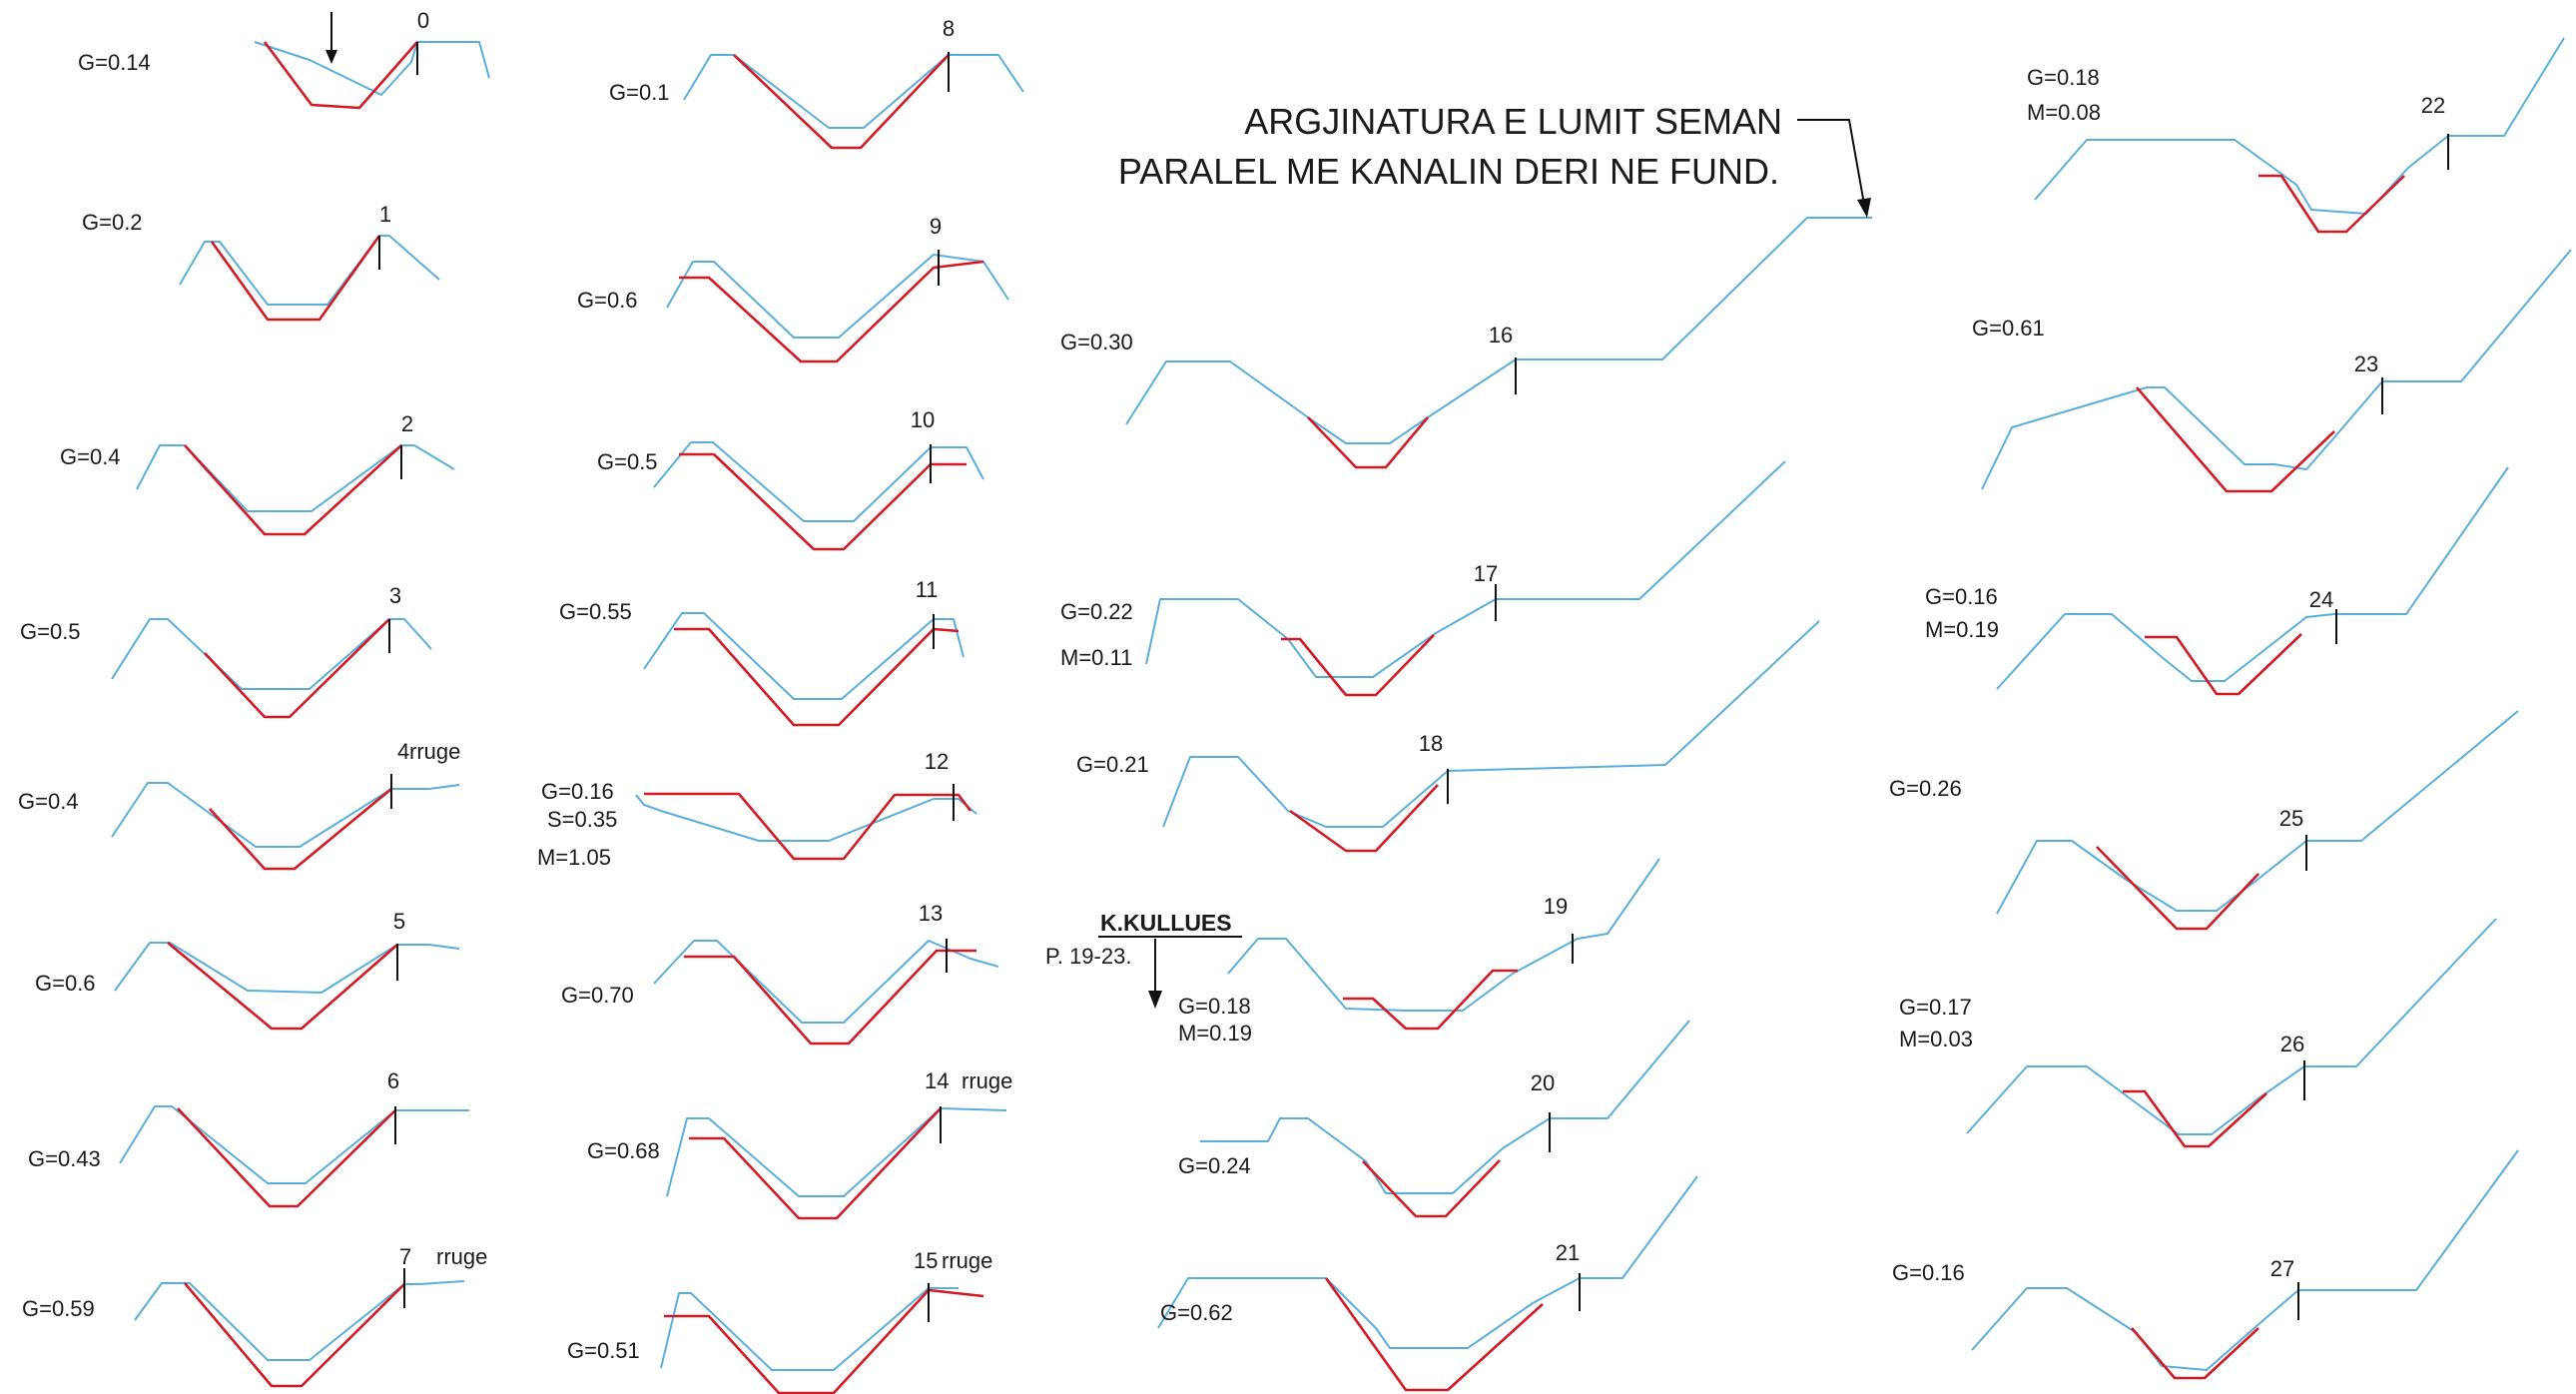 The width and height of the screenshot is (2576, 1394). Describe the element at coordinates (1568, 1252) in the screenshot. I see `section-number-21: 21` at that location.